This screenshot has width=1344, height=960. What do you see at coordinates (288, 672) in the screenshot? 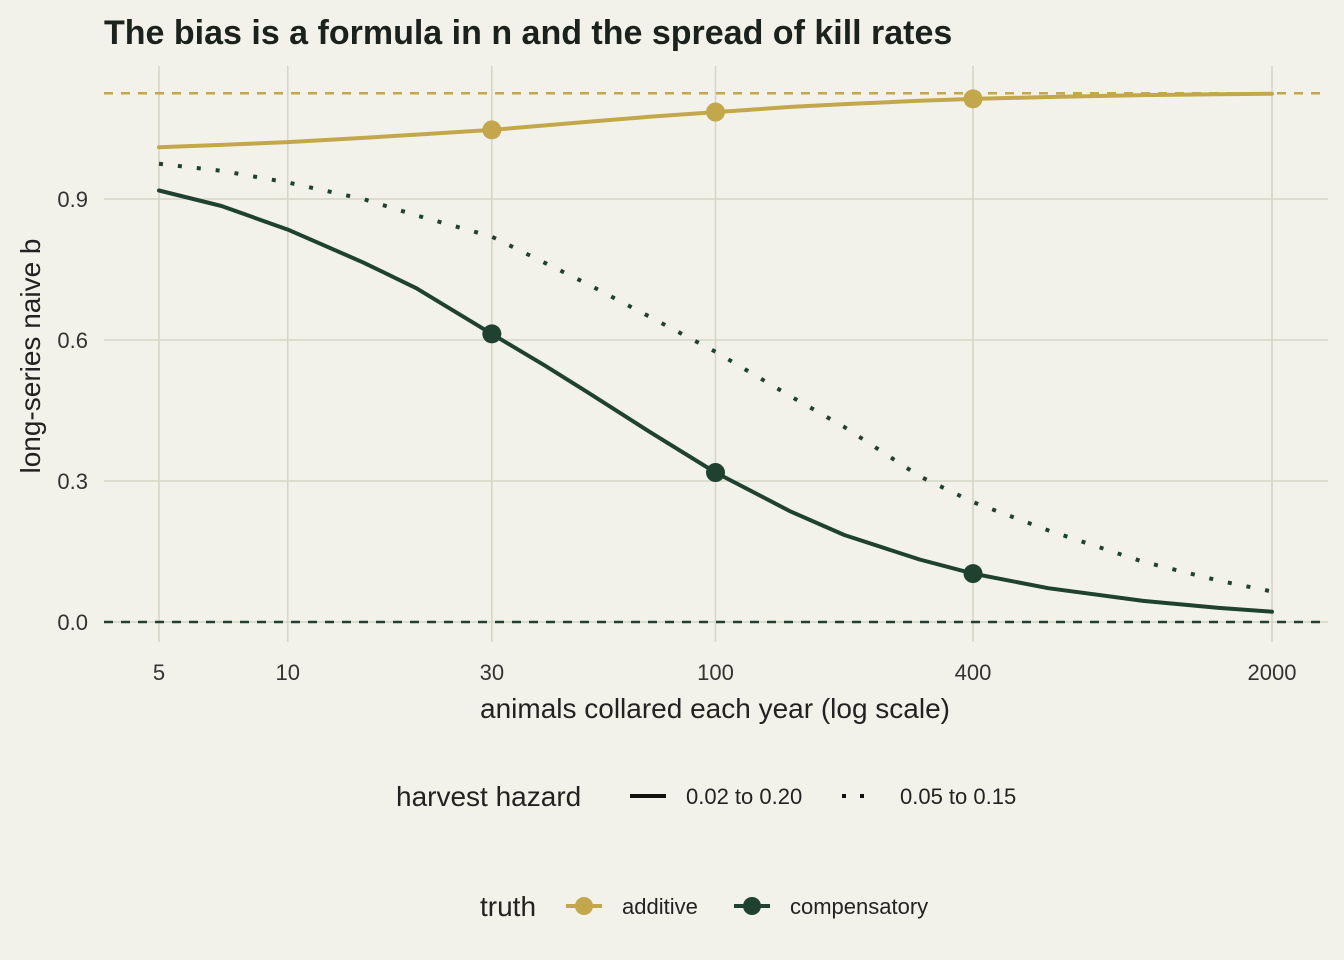
I see `x-tick-label-10: 10` at bounding box center [288, 672].